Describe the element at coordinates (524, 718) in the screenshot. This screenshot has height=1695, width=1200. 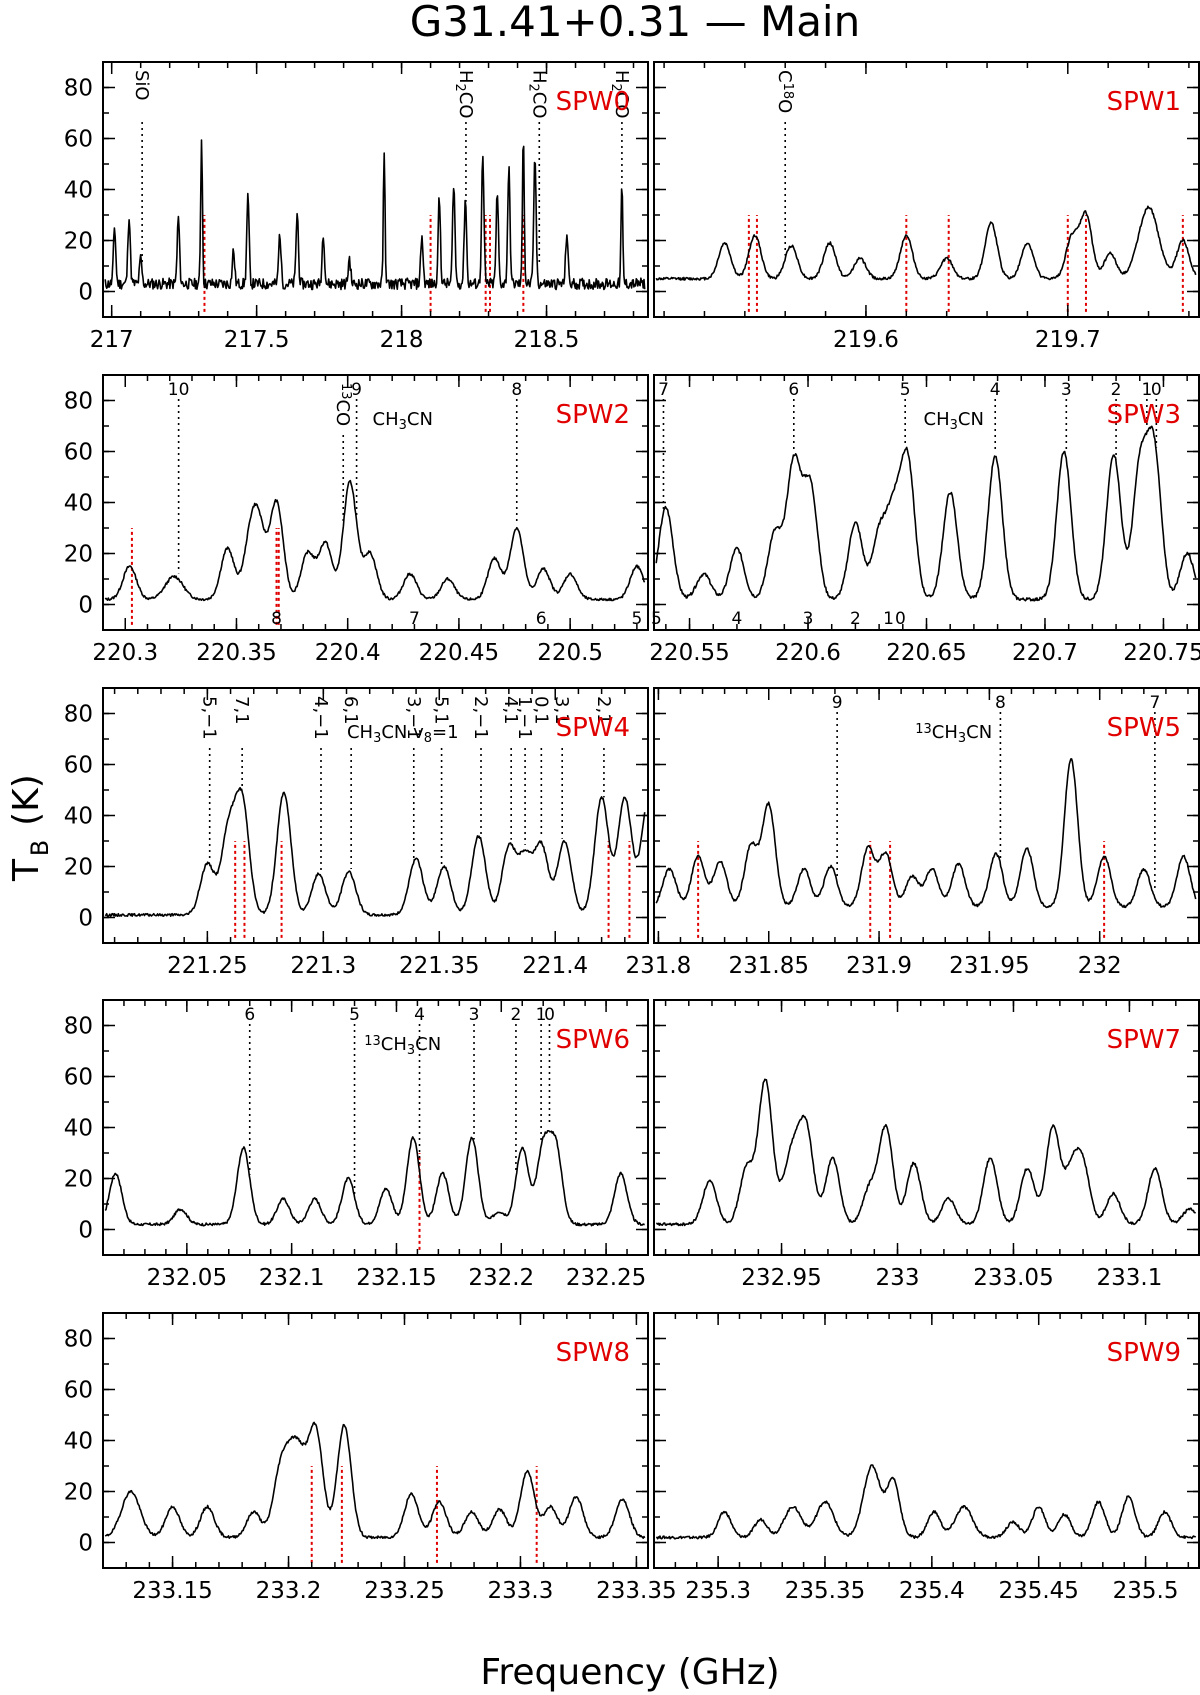
I see `line-id-label: 1,−1` at that location.